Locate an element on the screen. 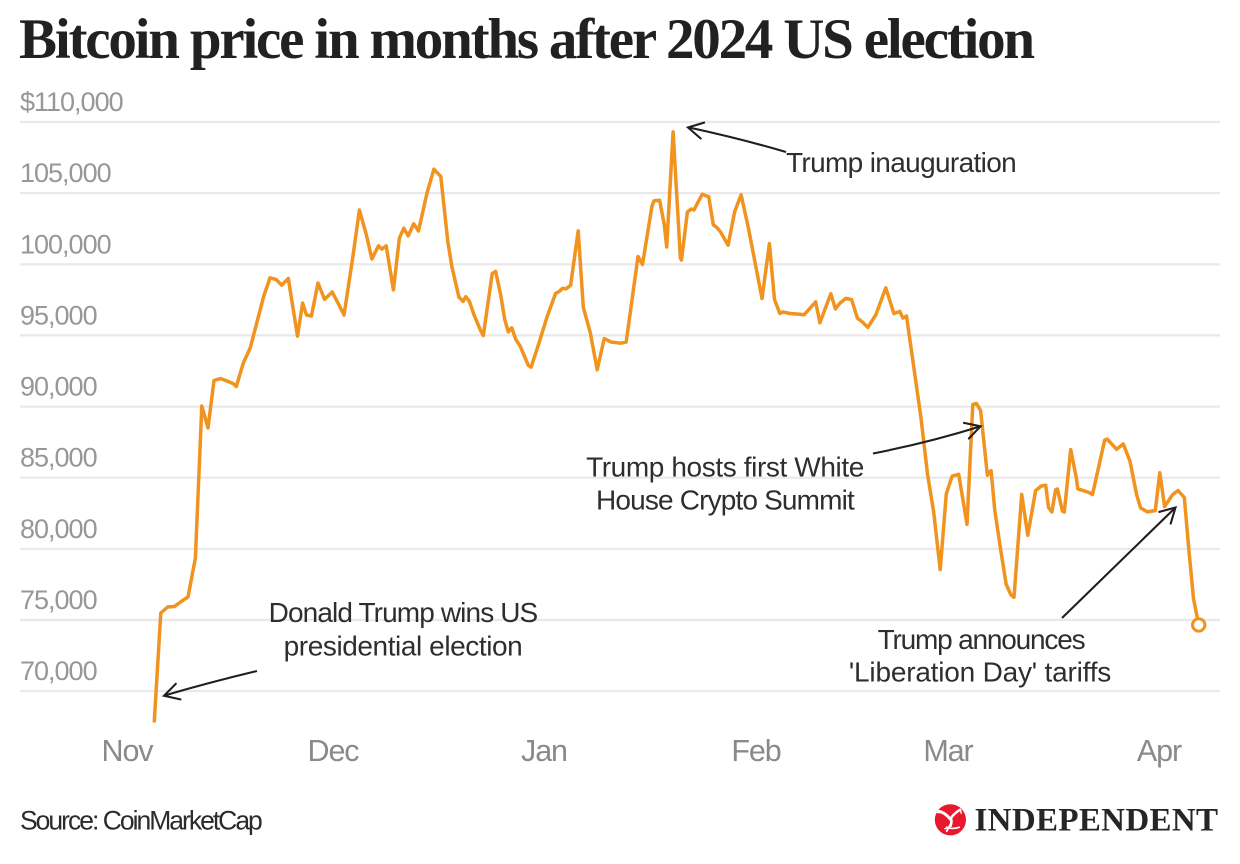 The image size is (1240, 864). svg-text: presidential election is located at coordinates (403, 646).